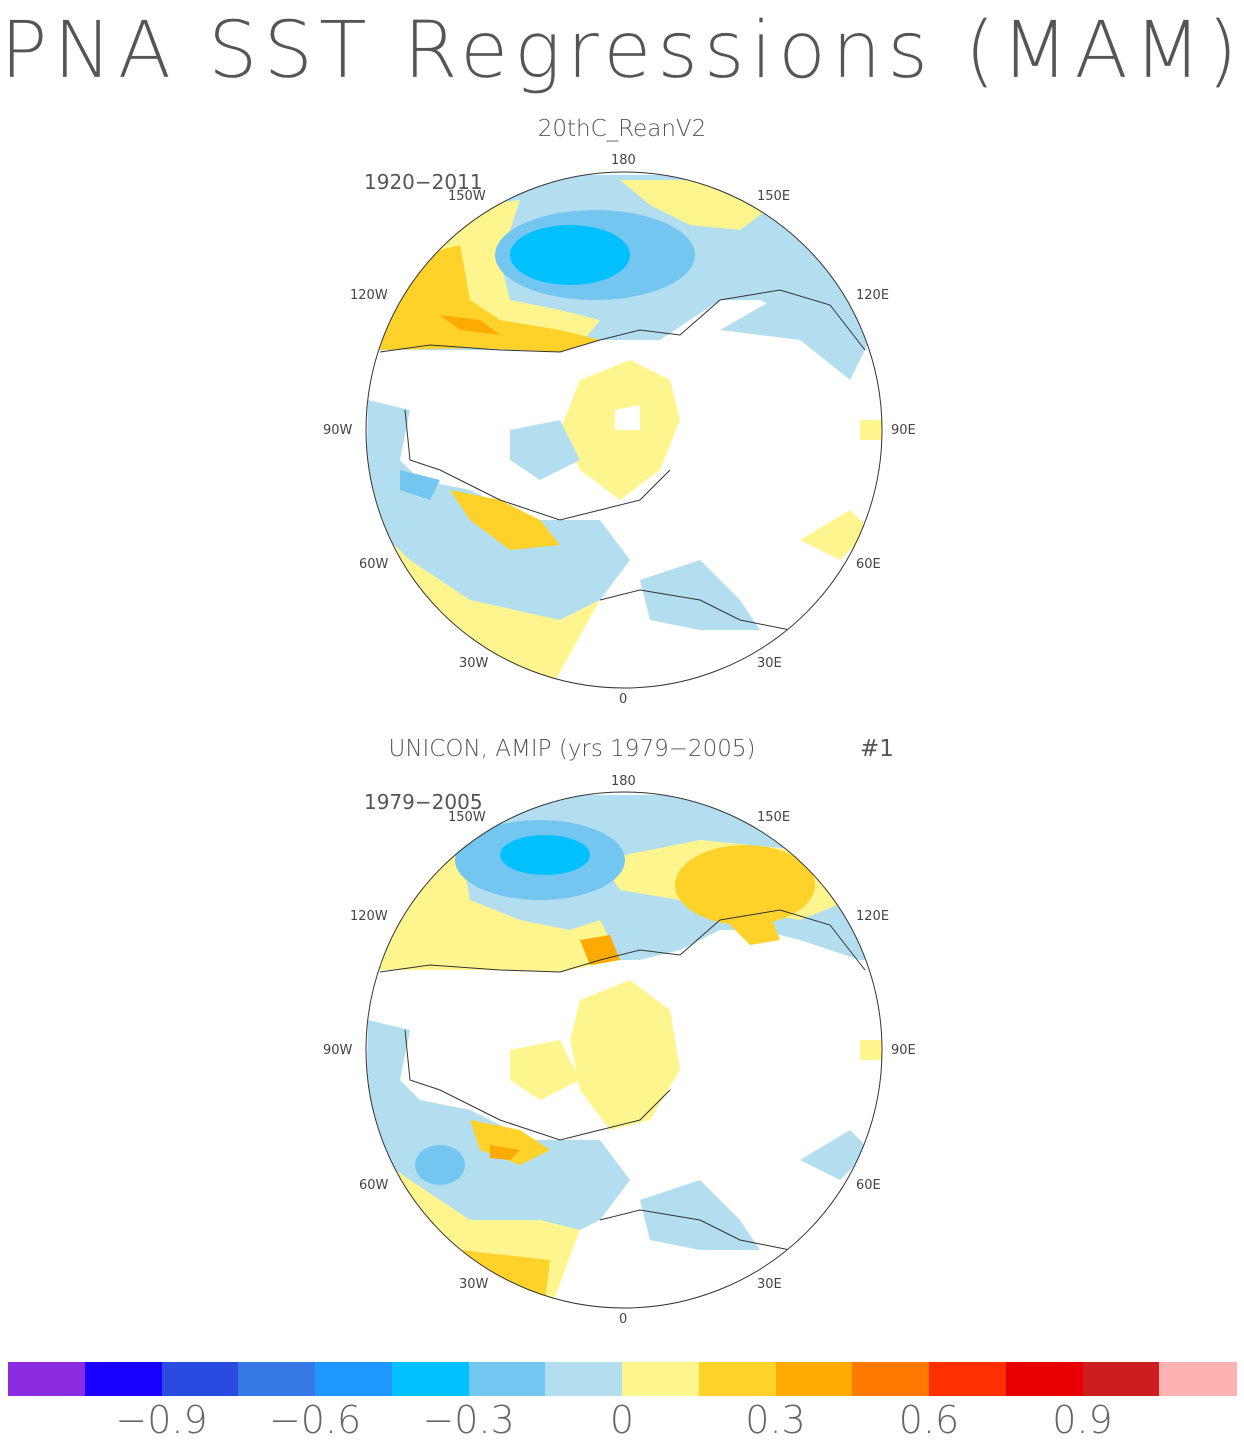 The width and height of the screenshot is (1244, 1443). Describe the element at coordinates (877, 749) in the screenshot. I see `panel-2-tag: #1` at that location.